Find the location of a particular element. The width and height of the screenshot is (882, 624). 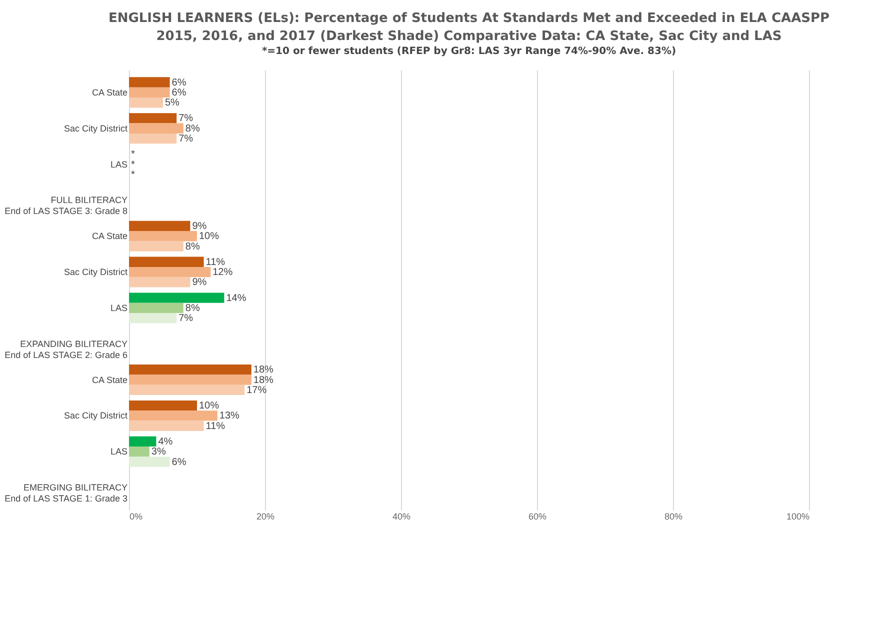

x-tick-label: 100% is located at coordinates (798, 517).